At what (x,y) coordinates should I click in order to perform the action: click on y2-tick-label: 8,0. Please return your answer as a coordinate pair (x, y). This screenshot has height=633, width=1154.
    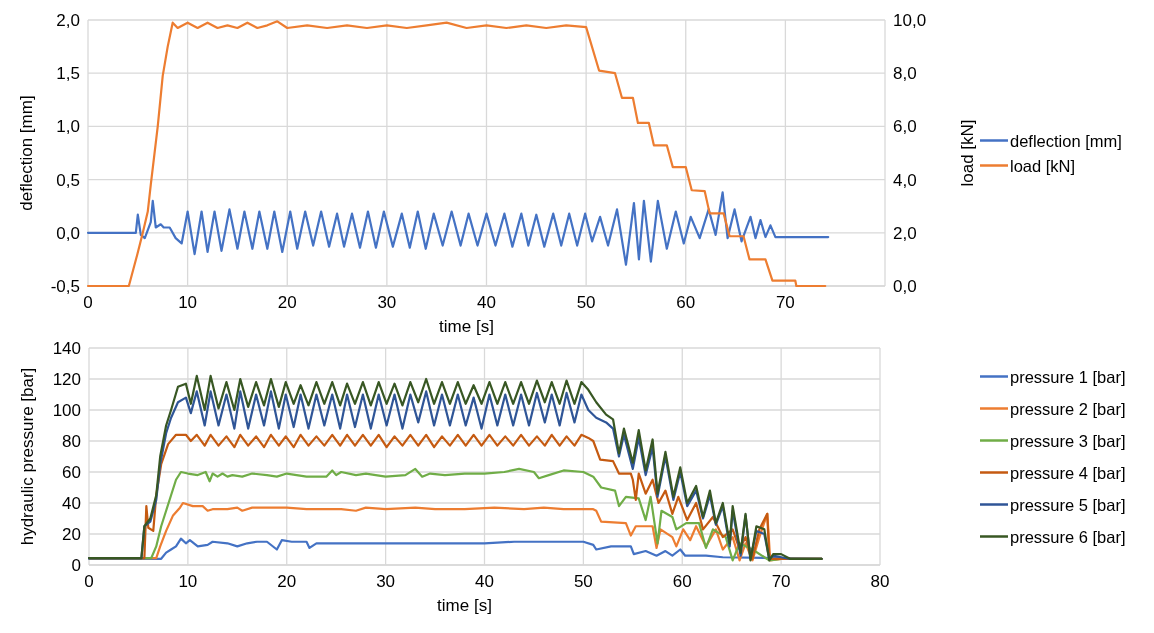
    Looking at the image, I should click on (905, 74).